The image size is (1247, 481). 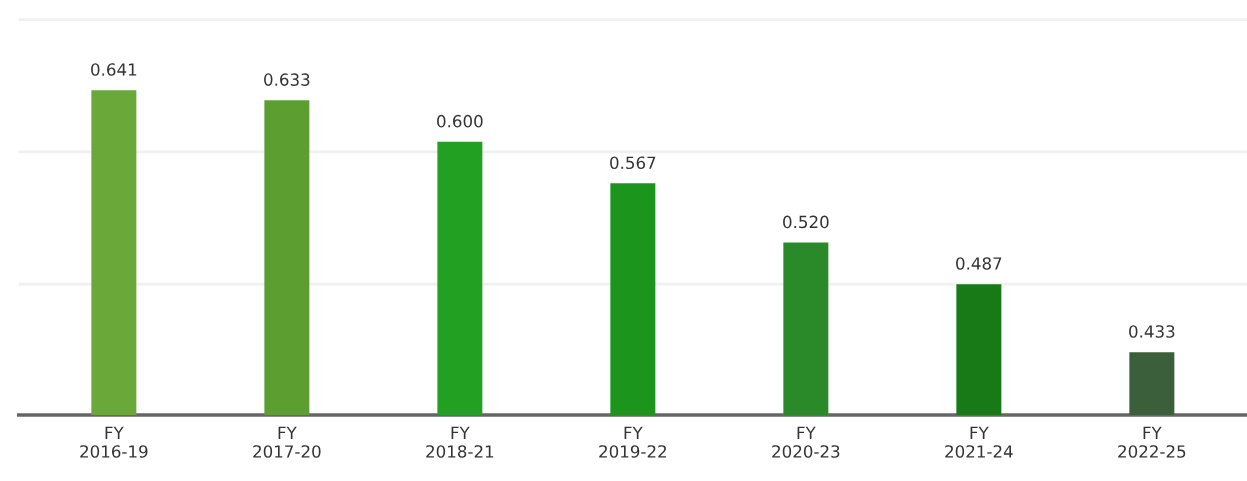 I want to click on x-tick-label: FY 2022-25, so click(x=1152, y=442).